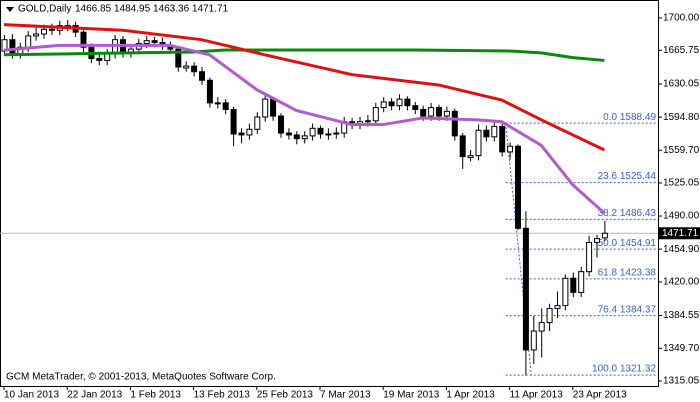 Image resolution: width=700 pixels, height=402 pixels. Describe the element at coordinates (411, 395) in the screenshot. I see `x-tick-label: 19 Mar 2013` at that location.